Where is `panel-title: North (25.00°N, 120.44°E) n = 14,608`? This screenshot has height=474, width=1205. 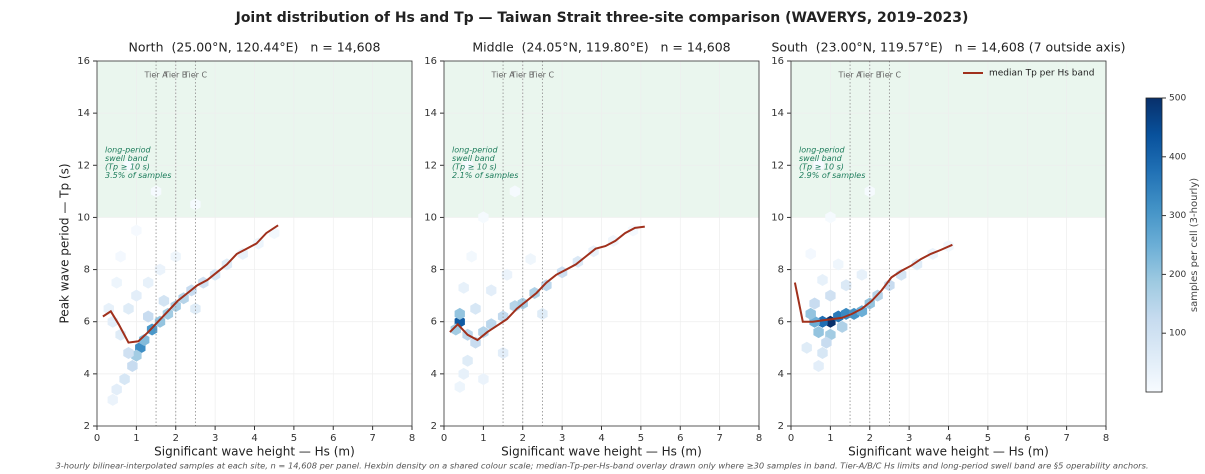
panel-title: North (25.00°N, 120.44°E) n = 14,608 is located at coordinates (255, 47).